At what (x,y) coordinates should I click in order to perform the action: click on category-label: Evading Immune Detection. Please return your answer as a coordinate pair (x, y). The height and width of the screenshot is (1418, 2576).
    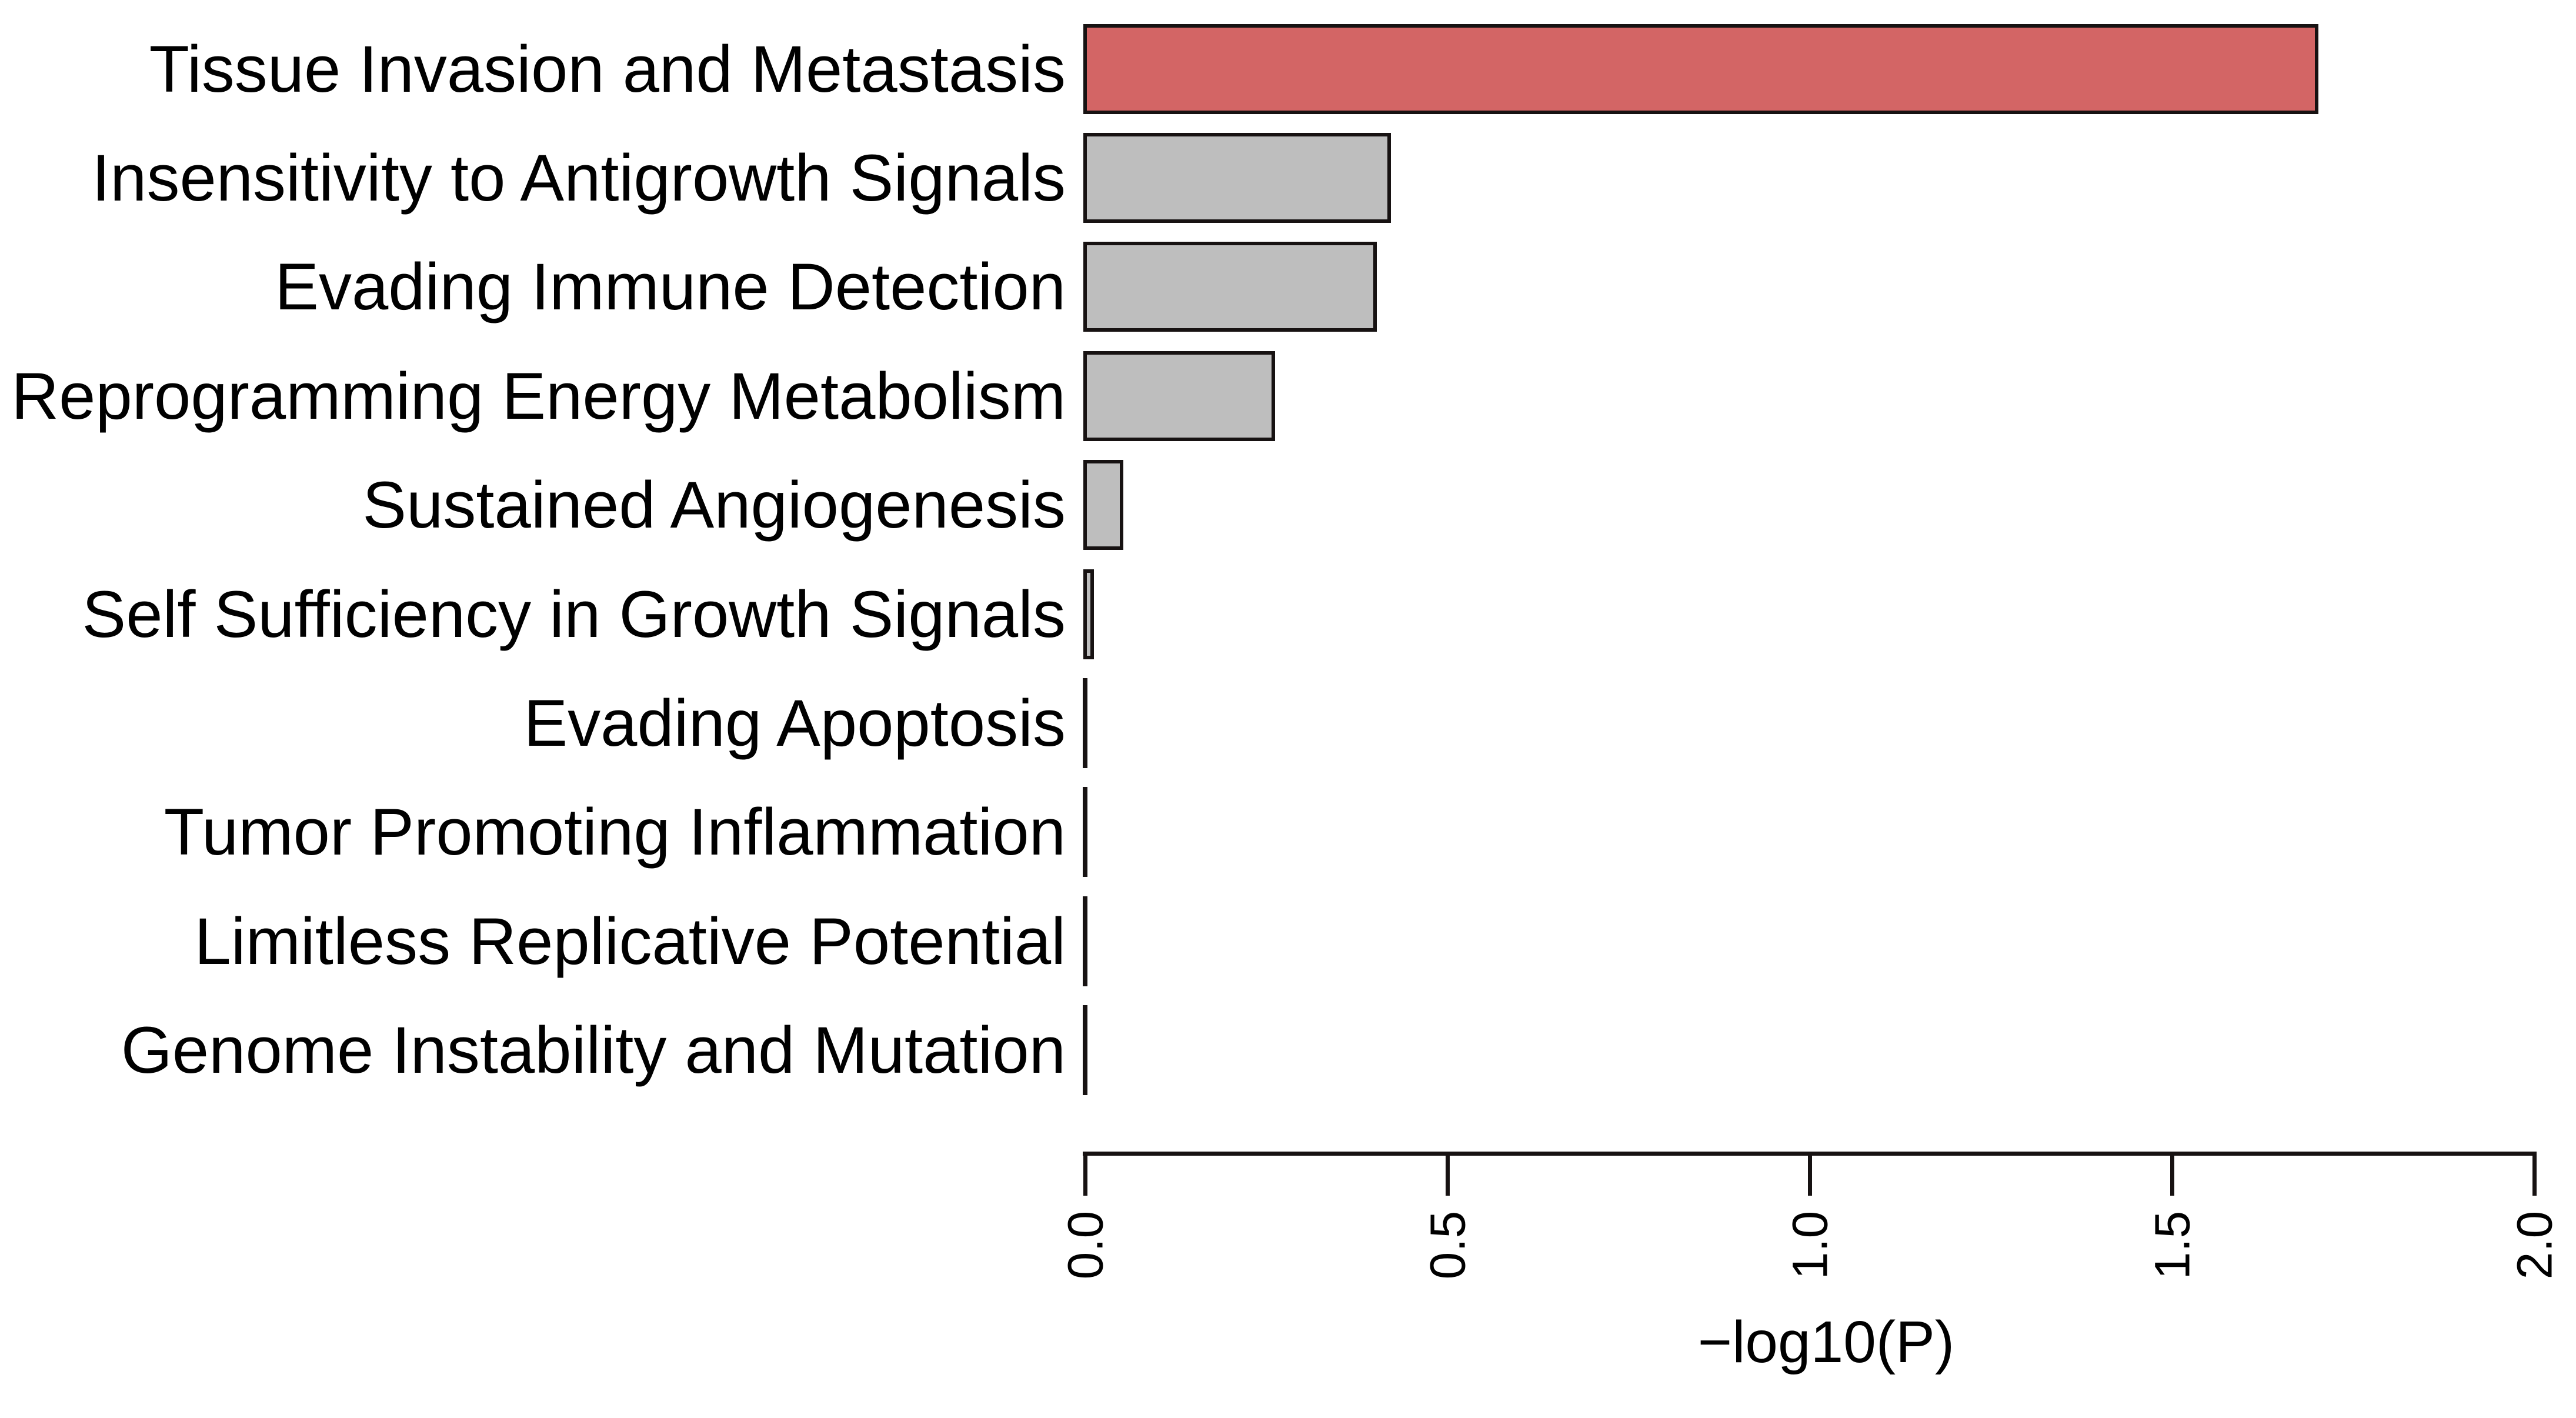
    Looking at the image, I should click on (670, 286).